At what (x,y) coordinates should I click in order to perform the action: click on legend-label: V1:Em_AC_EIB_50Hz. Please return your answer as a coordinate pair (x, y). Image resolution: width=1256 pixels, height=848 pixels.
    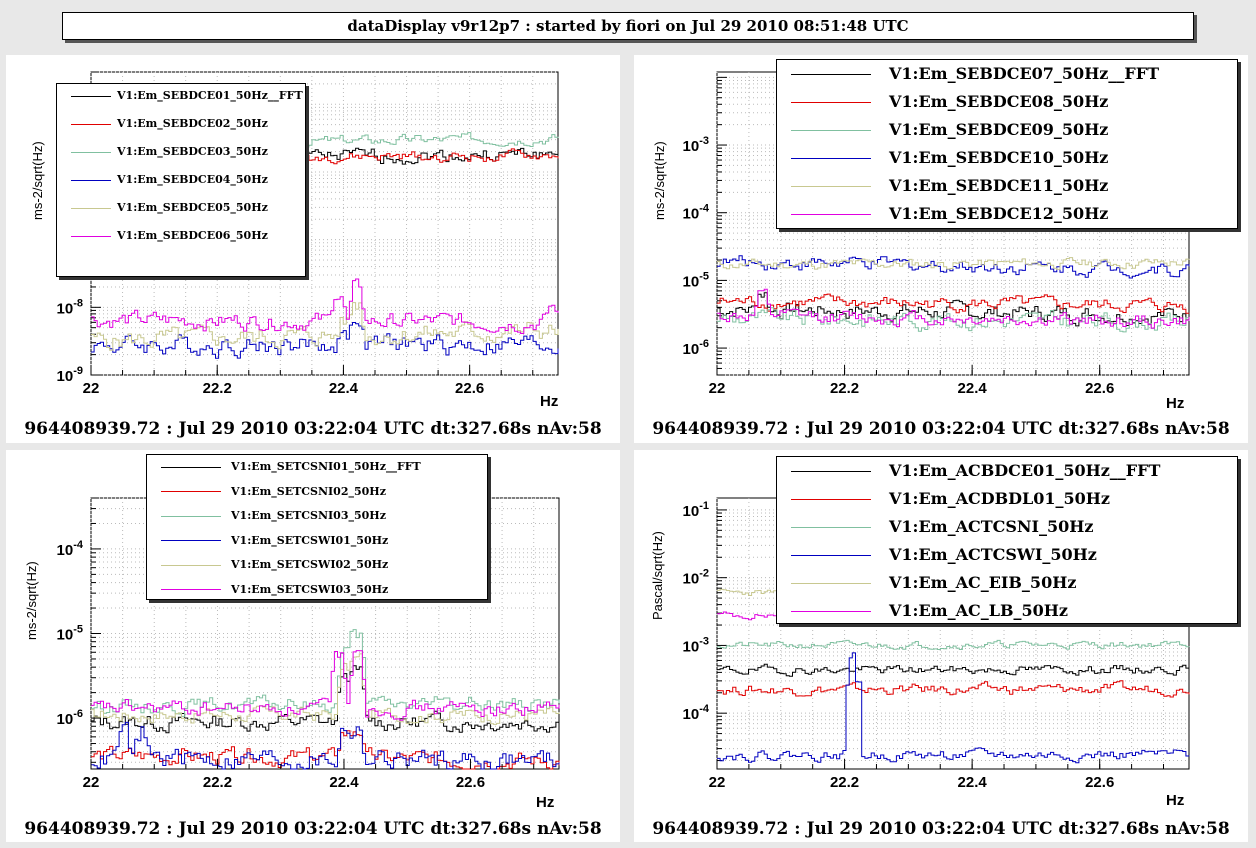
    Looking at the image, I should click on (983, 582).